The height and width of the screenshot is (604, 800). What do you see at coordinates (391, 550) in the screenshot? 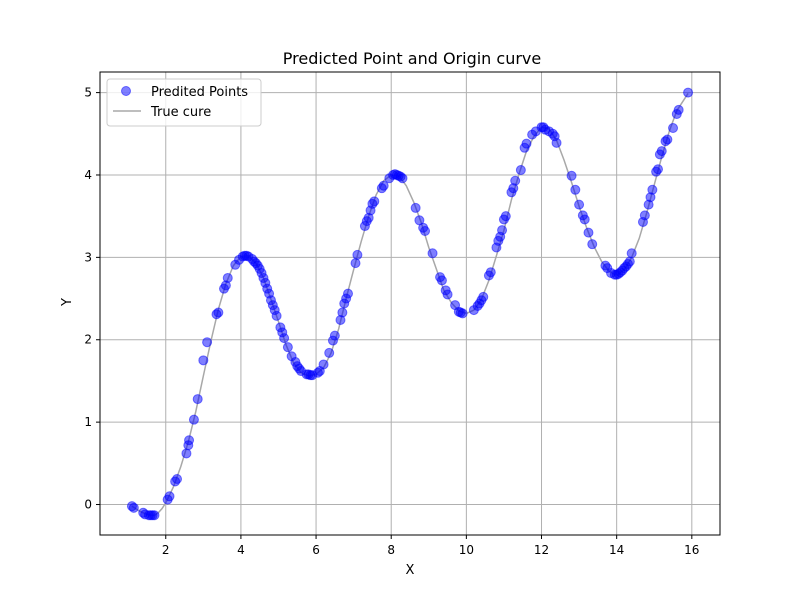
I see `x-tick-label: 8` at bounding box center [391, 550].